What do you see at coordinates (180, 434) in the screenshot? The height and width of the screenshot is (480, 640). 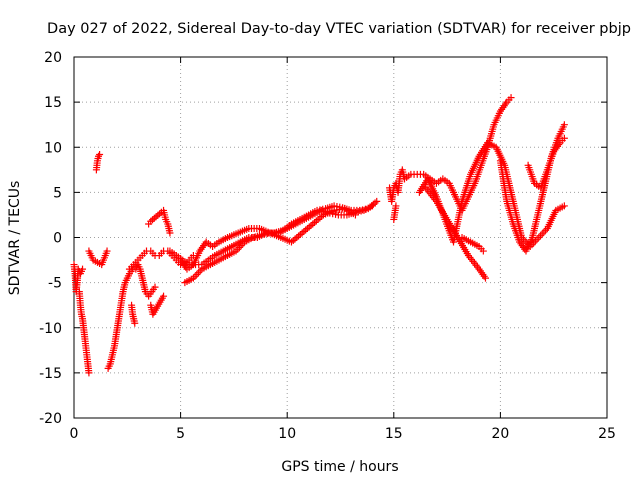 I see `x-tick-label: 5` at bounding box center [180, 434].